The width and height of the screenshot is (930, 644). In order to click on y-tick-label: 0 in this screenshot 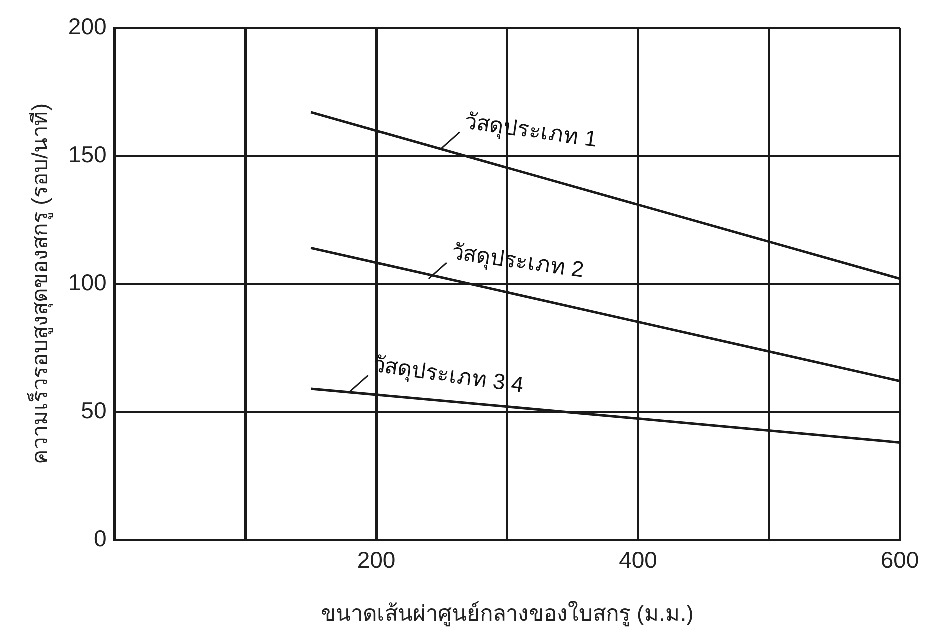, I will do `click(100, 538)`.